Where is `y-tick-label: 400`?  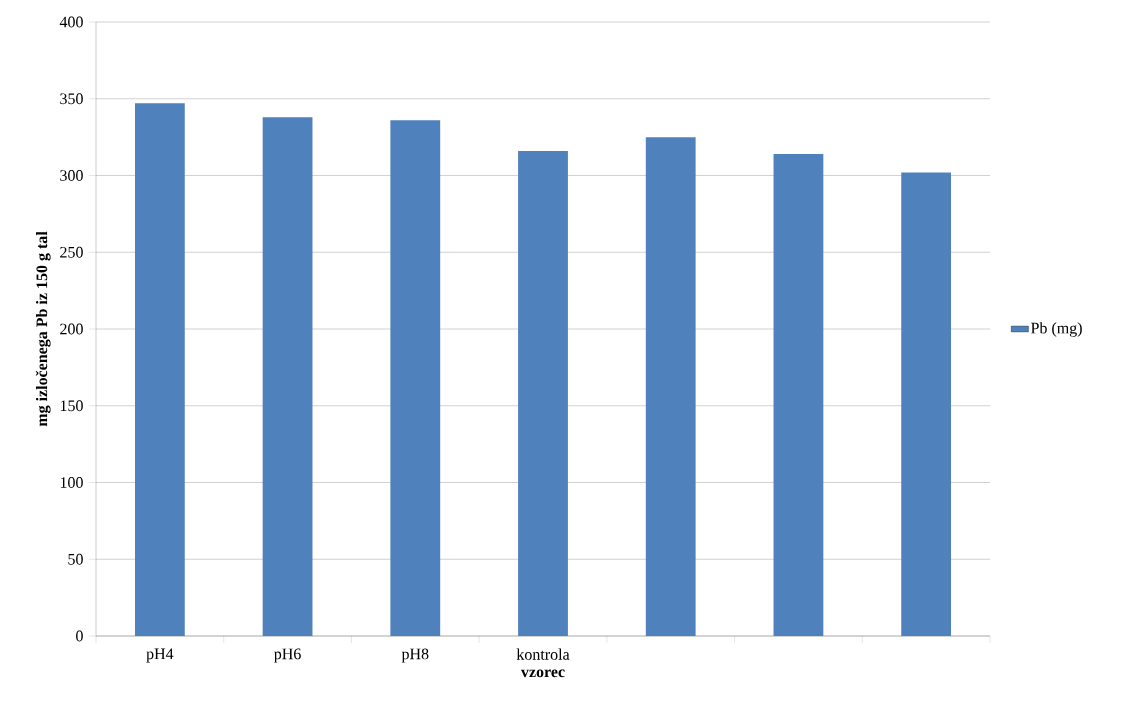
y-tick-label: 400 is located at coordinates (71, 22).